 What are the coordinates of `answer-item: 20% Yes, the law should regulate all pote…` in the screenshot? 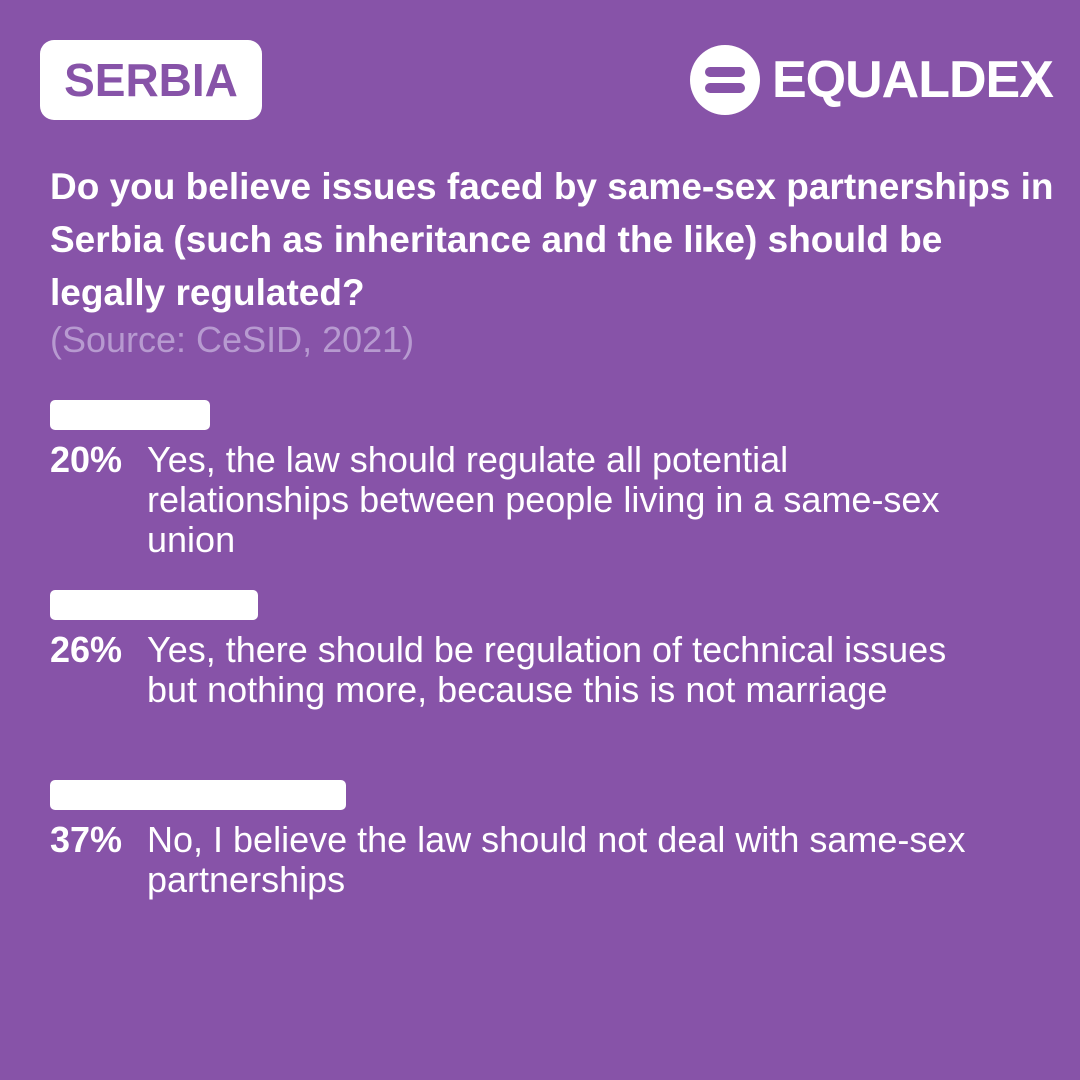 It's located at (550, 480).